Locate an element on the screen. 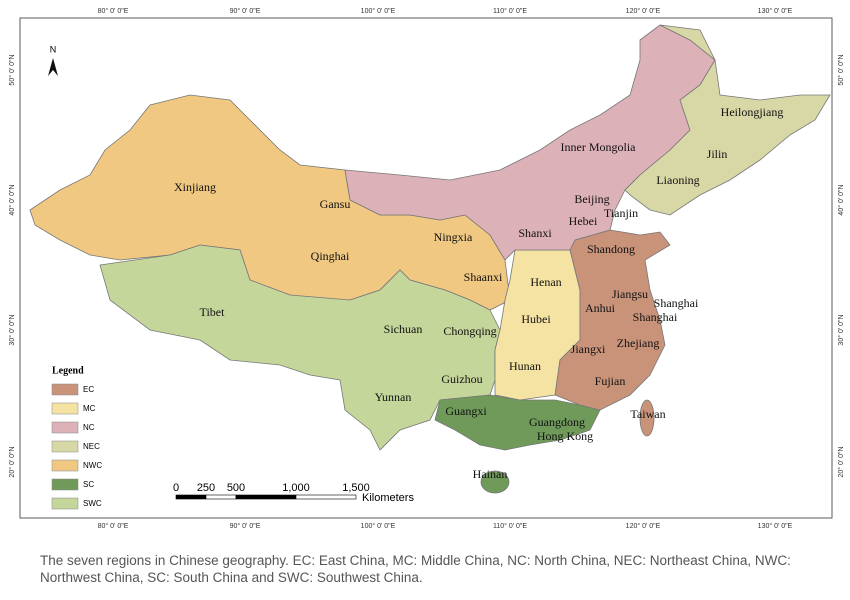  region-ec is located at coordinates (612, 320).